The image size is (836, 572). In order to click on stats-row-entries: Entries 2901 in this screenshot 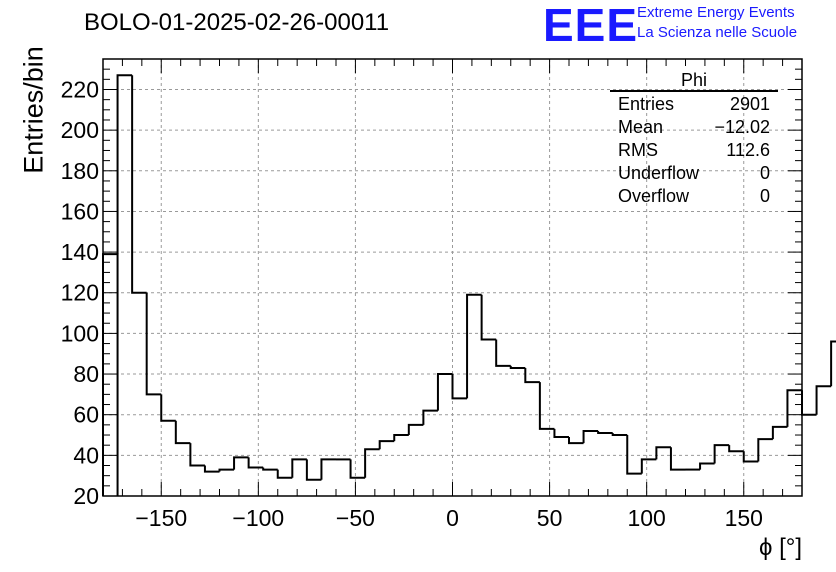, I will do `click(694, 103)`.